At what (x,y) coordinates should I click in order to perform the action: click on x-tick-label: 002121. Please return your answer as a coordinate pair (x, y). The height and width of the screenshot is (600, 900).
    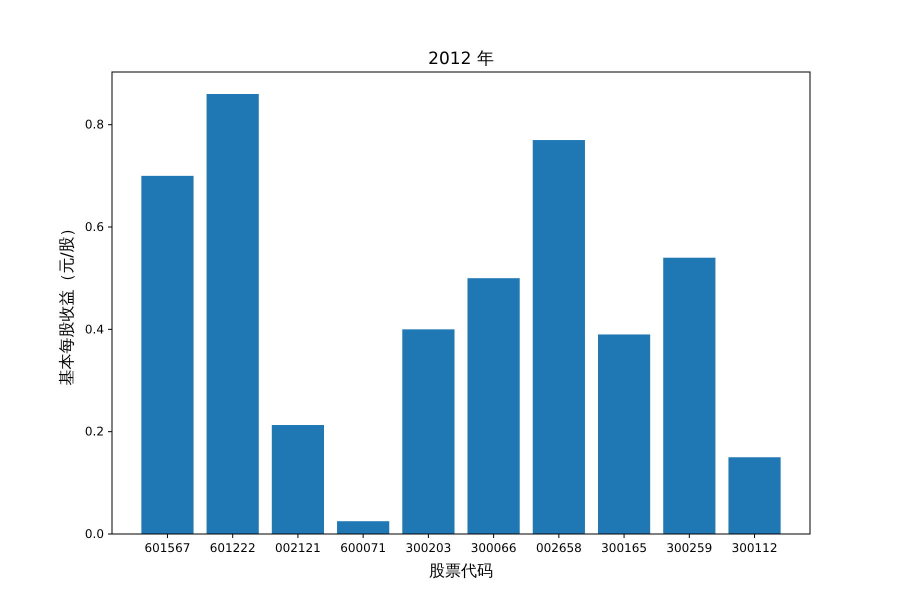
    Looking at the image, I should click on (298, 548).